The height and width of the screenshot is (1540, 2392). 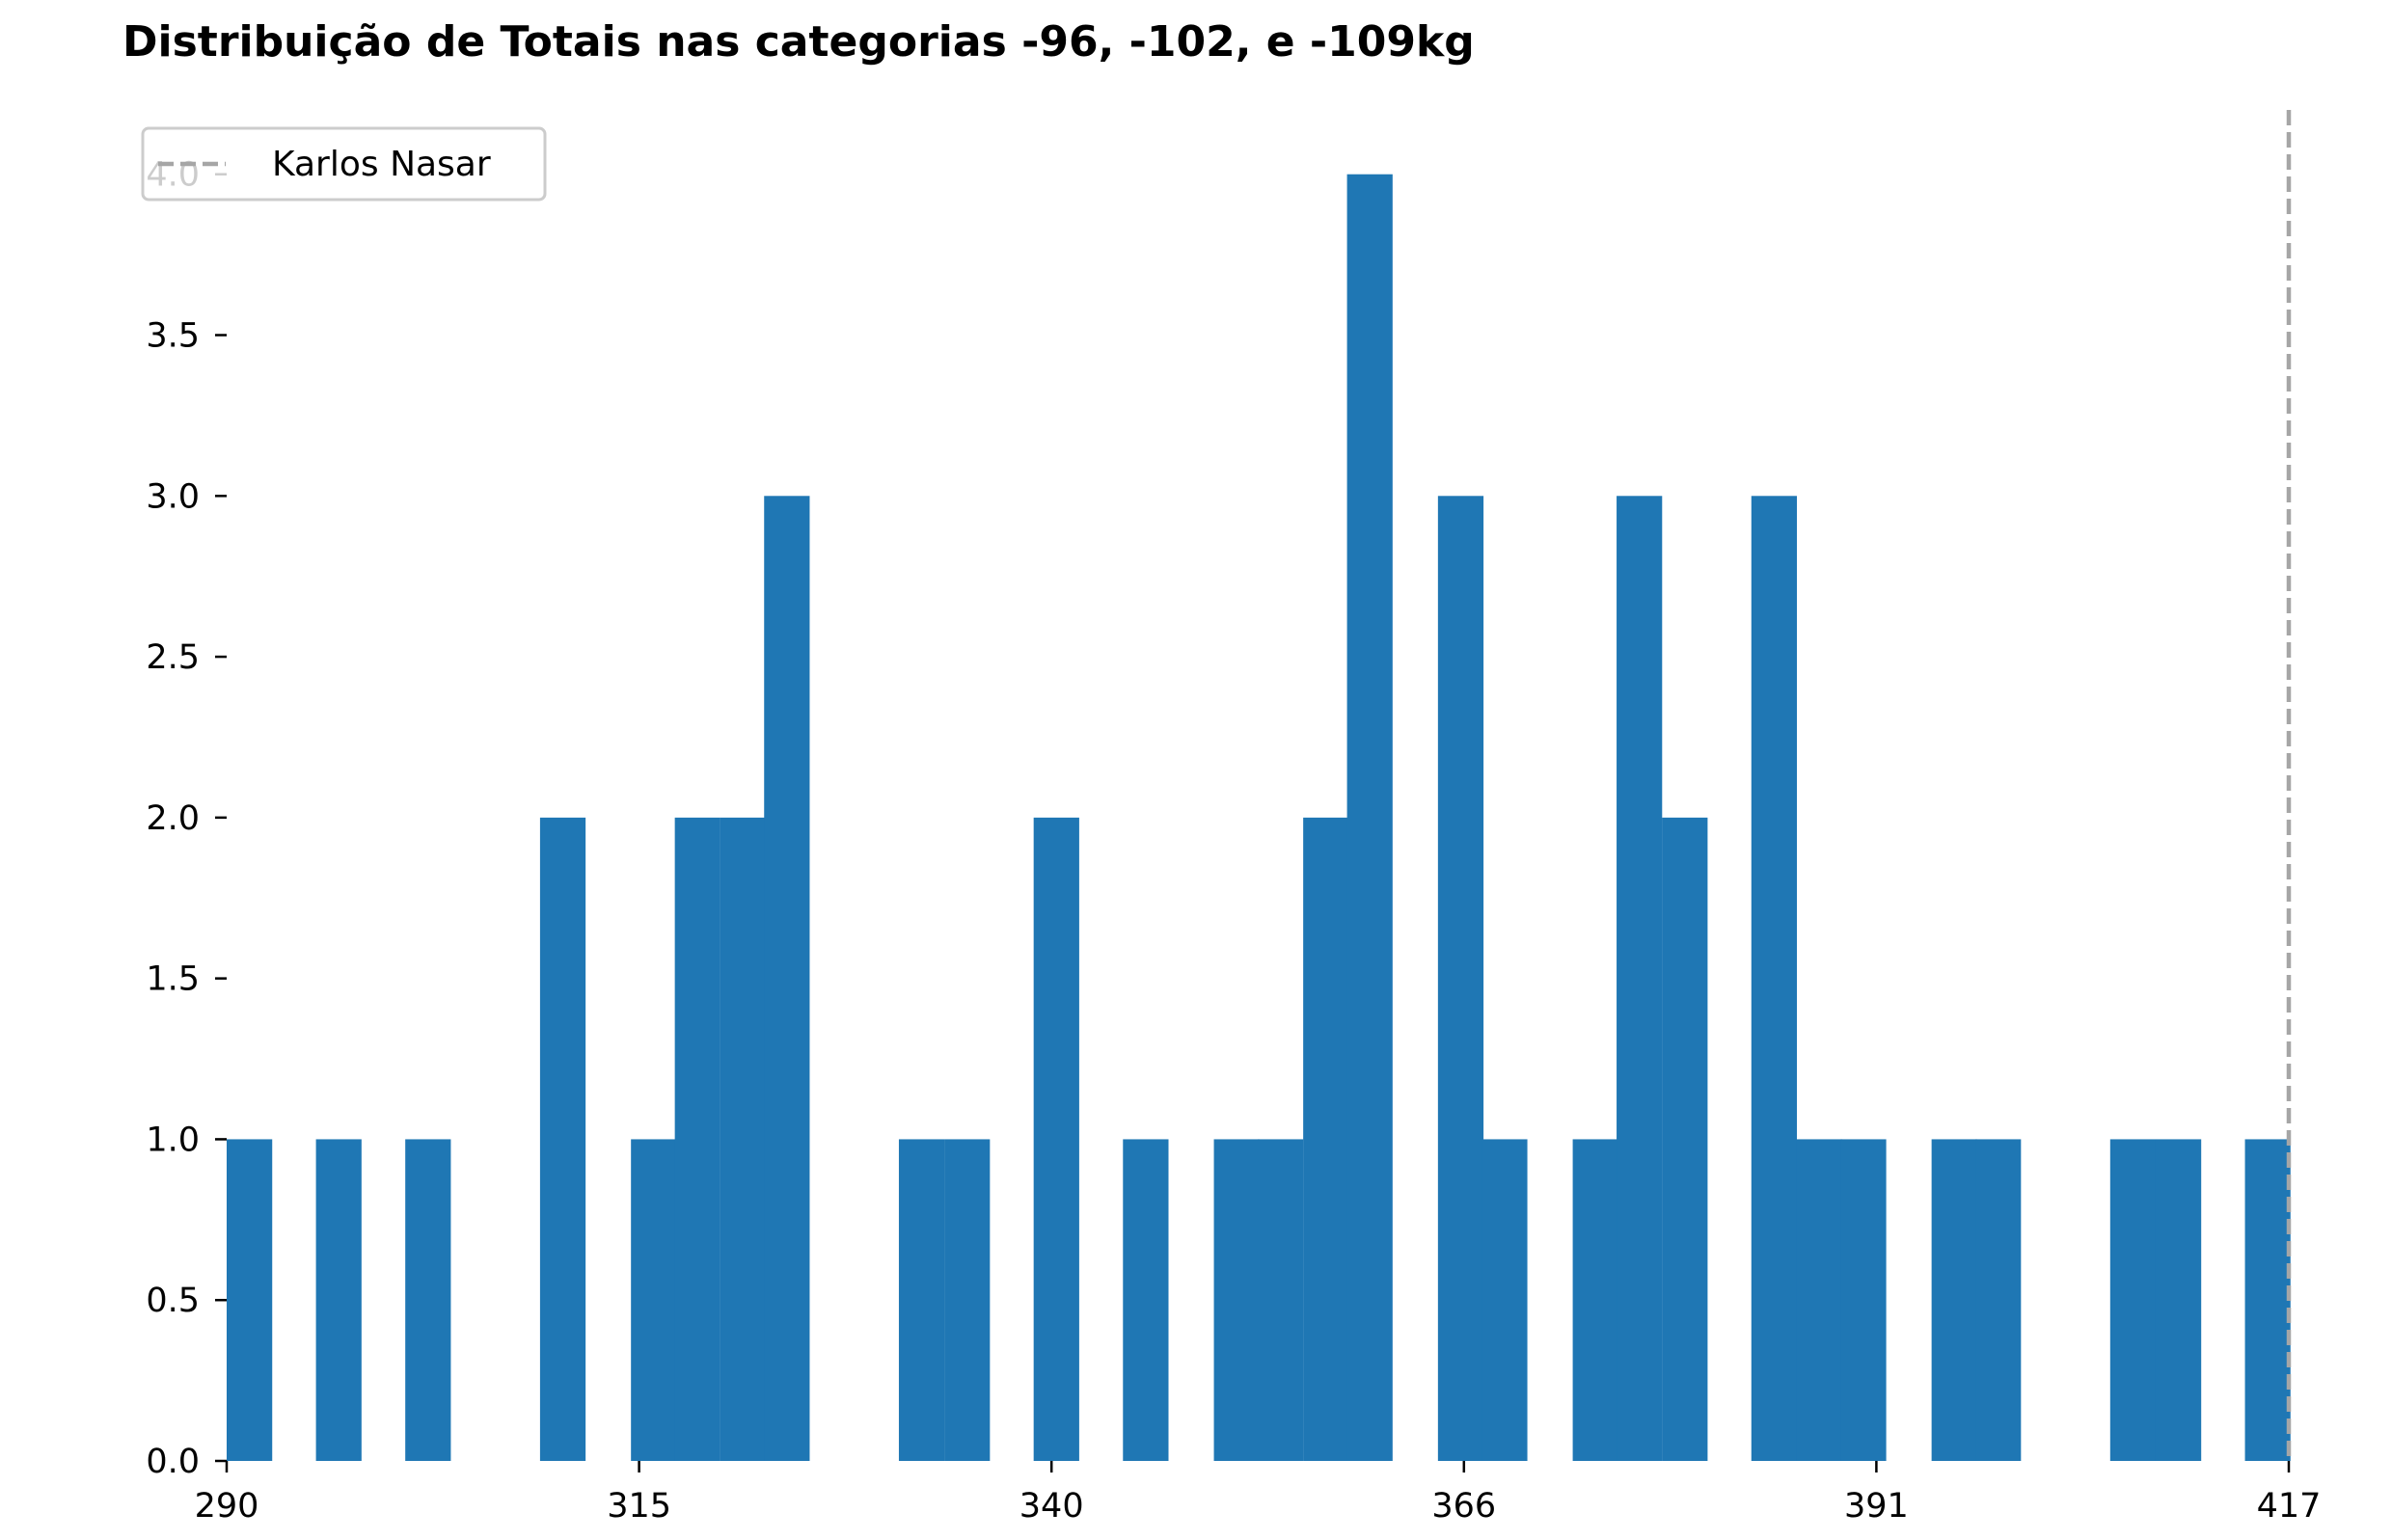 I want to click on legend: Karlos Nasar, so click(x=344, y=164).